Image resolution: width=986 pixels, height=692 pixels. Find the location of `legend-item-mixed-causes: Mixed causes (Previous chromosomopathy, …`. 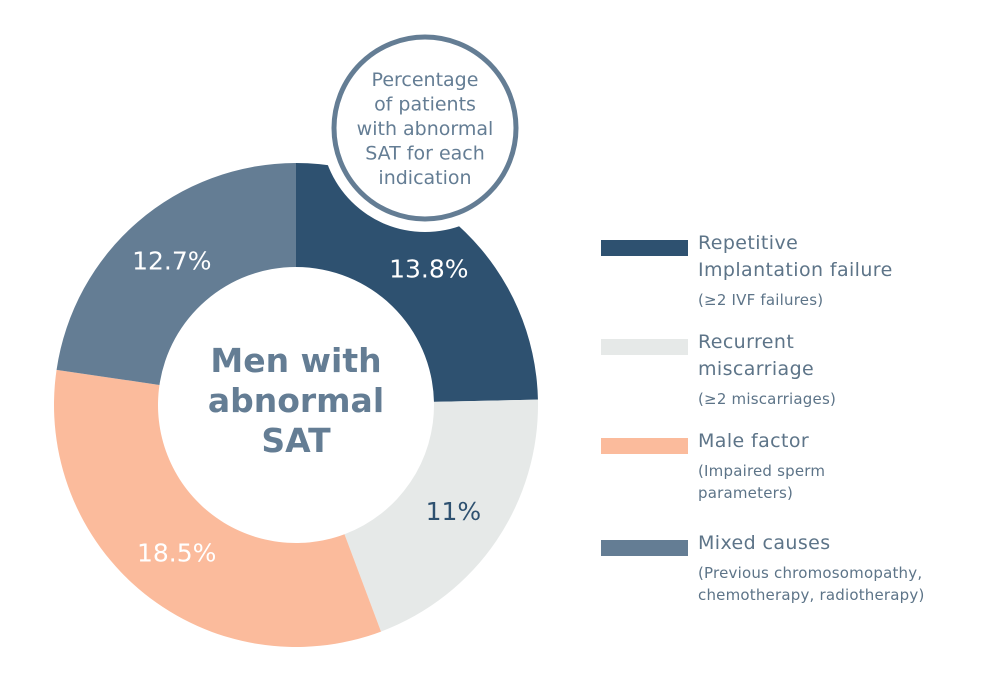

legend-item-mixed-causes: Mixed causes (Previous chromosomopathy, … is located at coordinates (791, 568).